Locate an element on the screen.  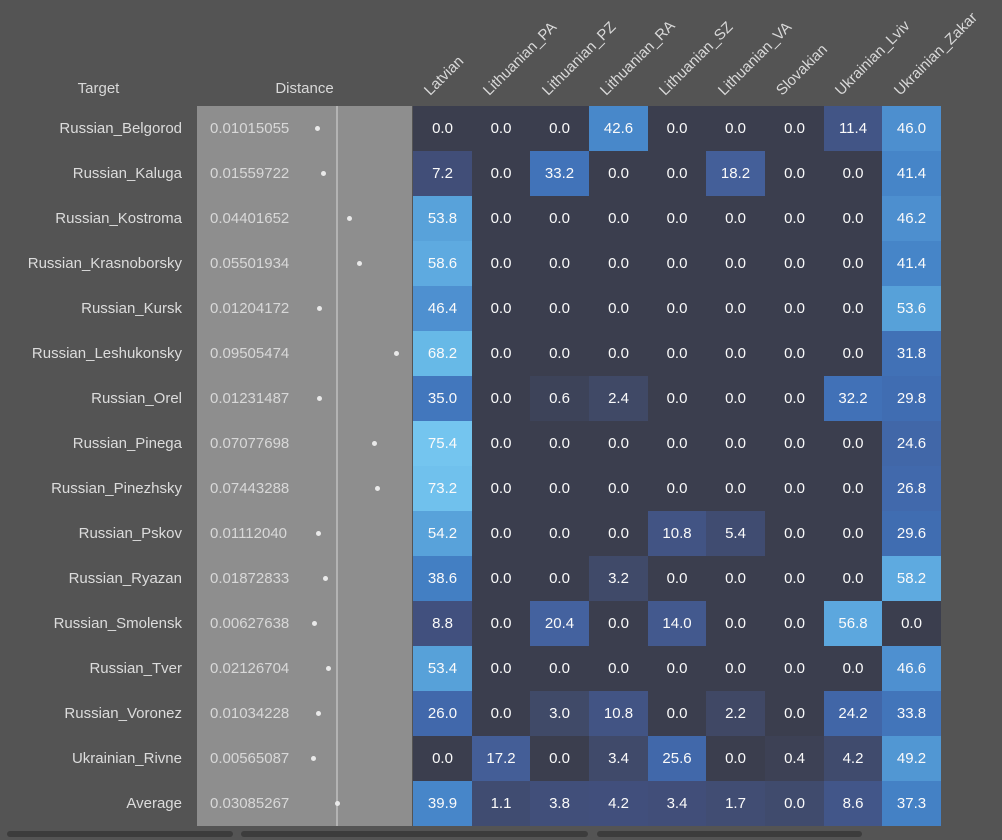
distance-value: 0.00565087 is located at coordinates (250, 758).